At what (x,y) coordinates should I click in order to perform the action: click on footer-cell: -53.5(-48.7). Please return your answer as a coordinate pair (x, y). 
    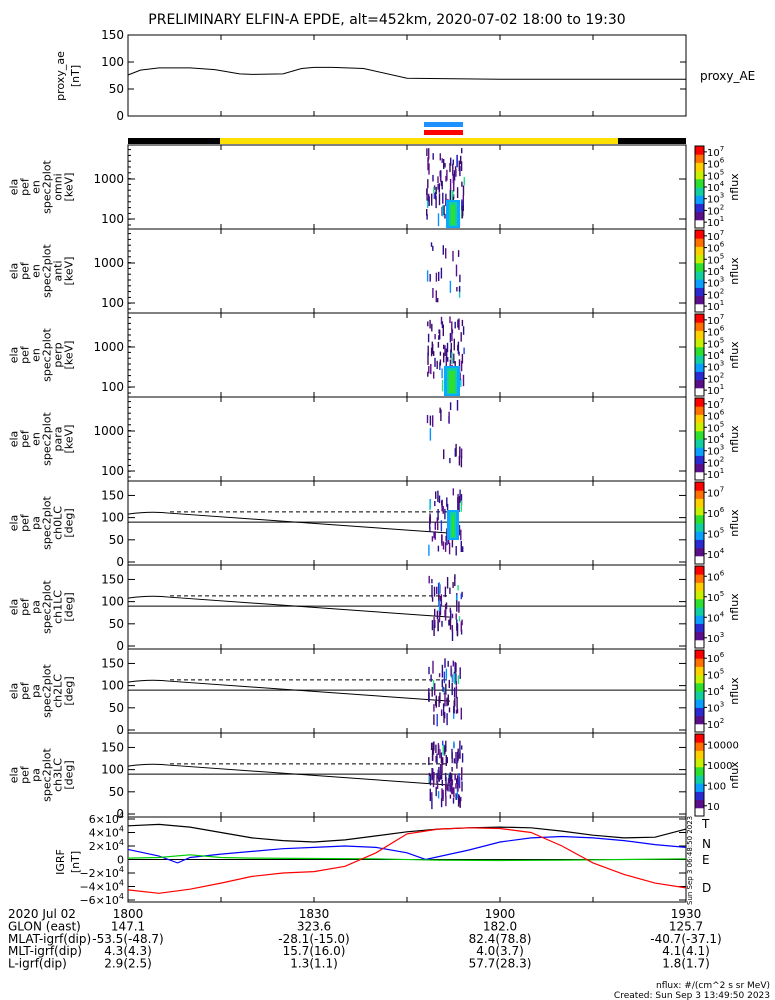
    Looking at the image, I should click on (127, 939).